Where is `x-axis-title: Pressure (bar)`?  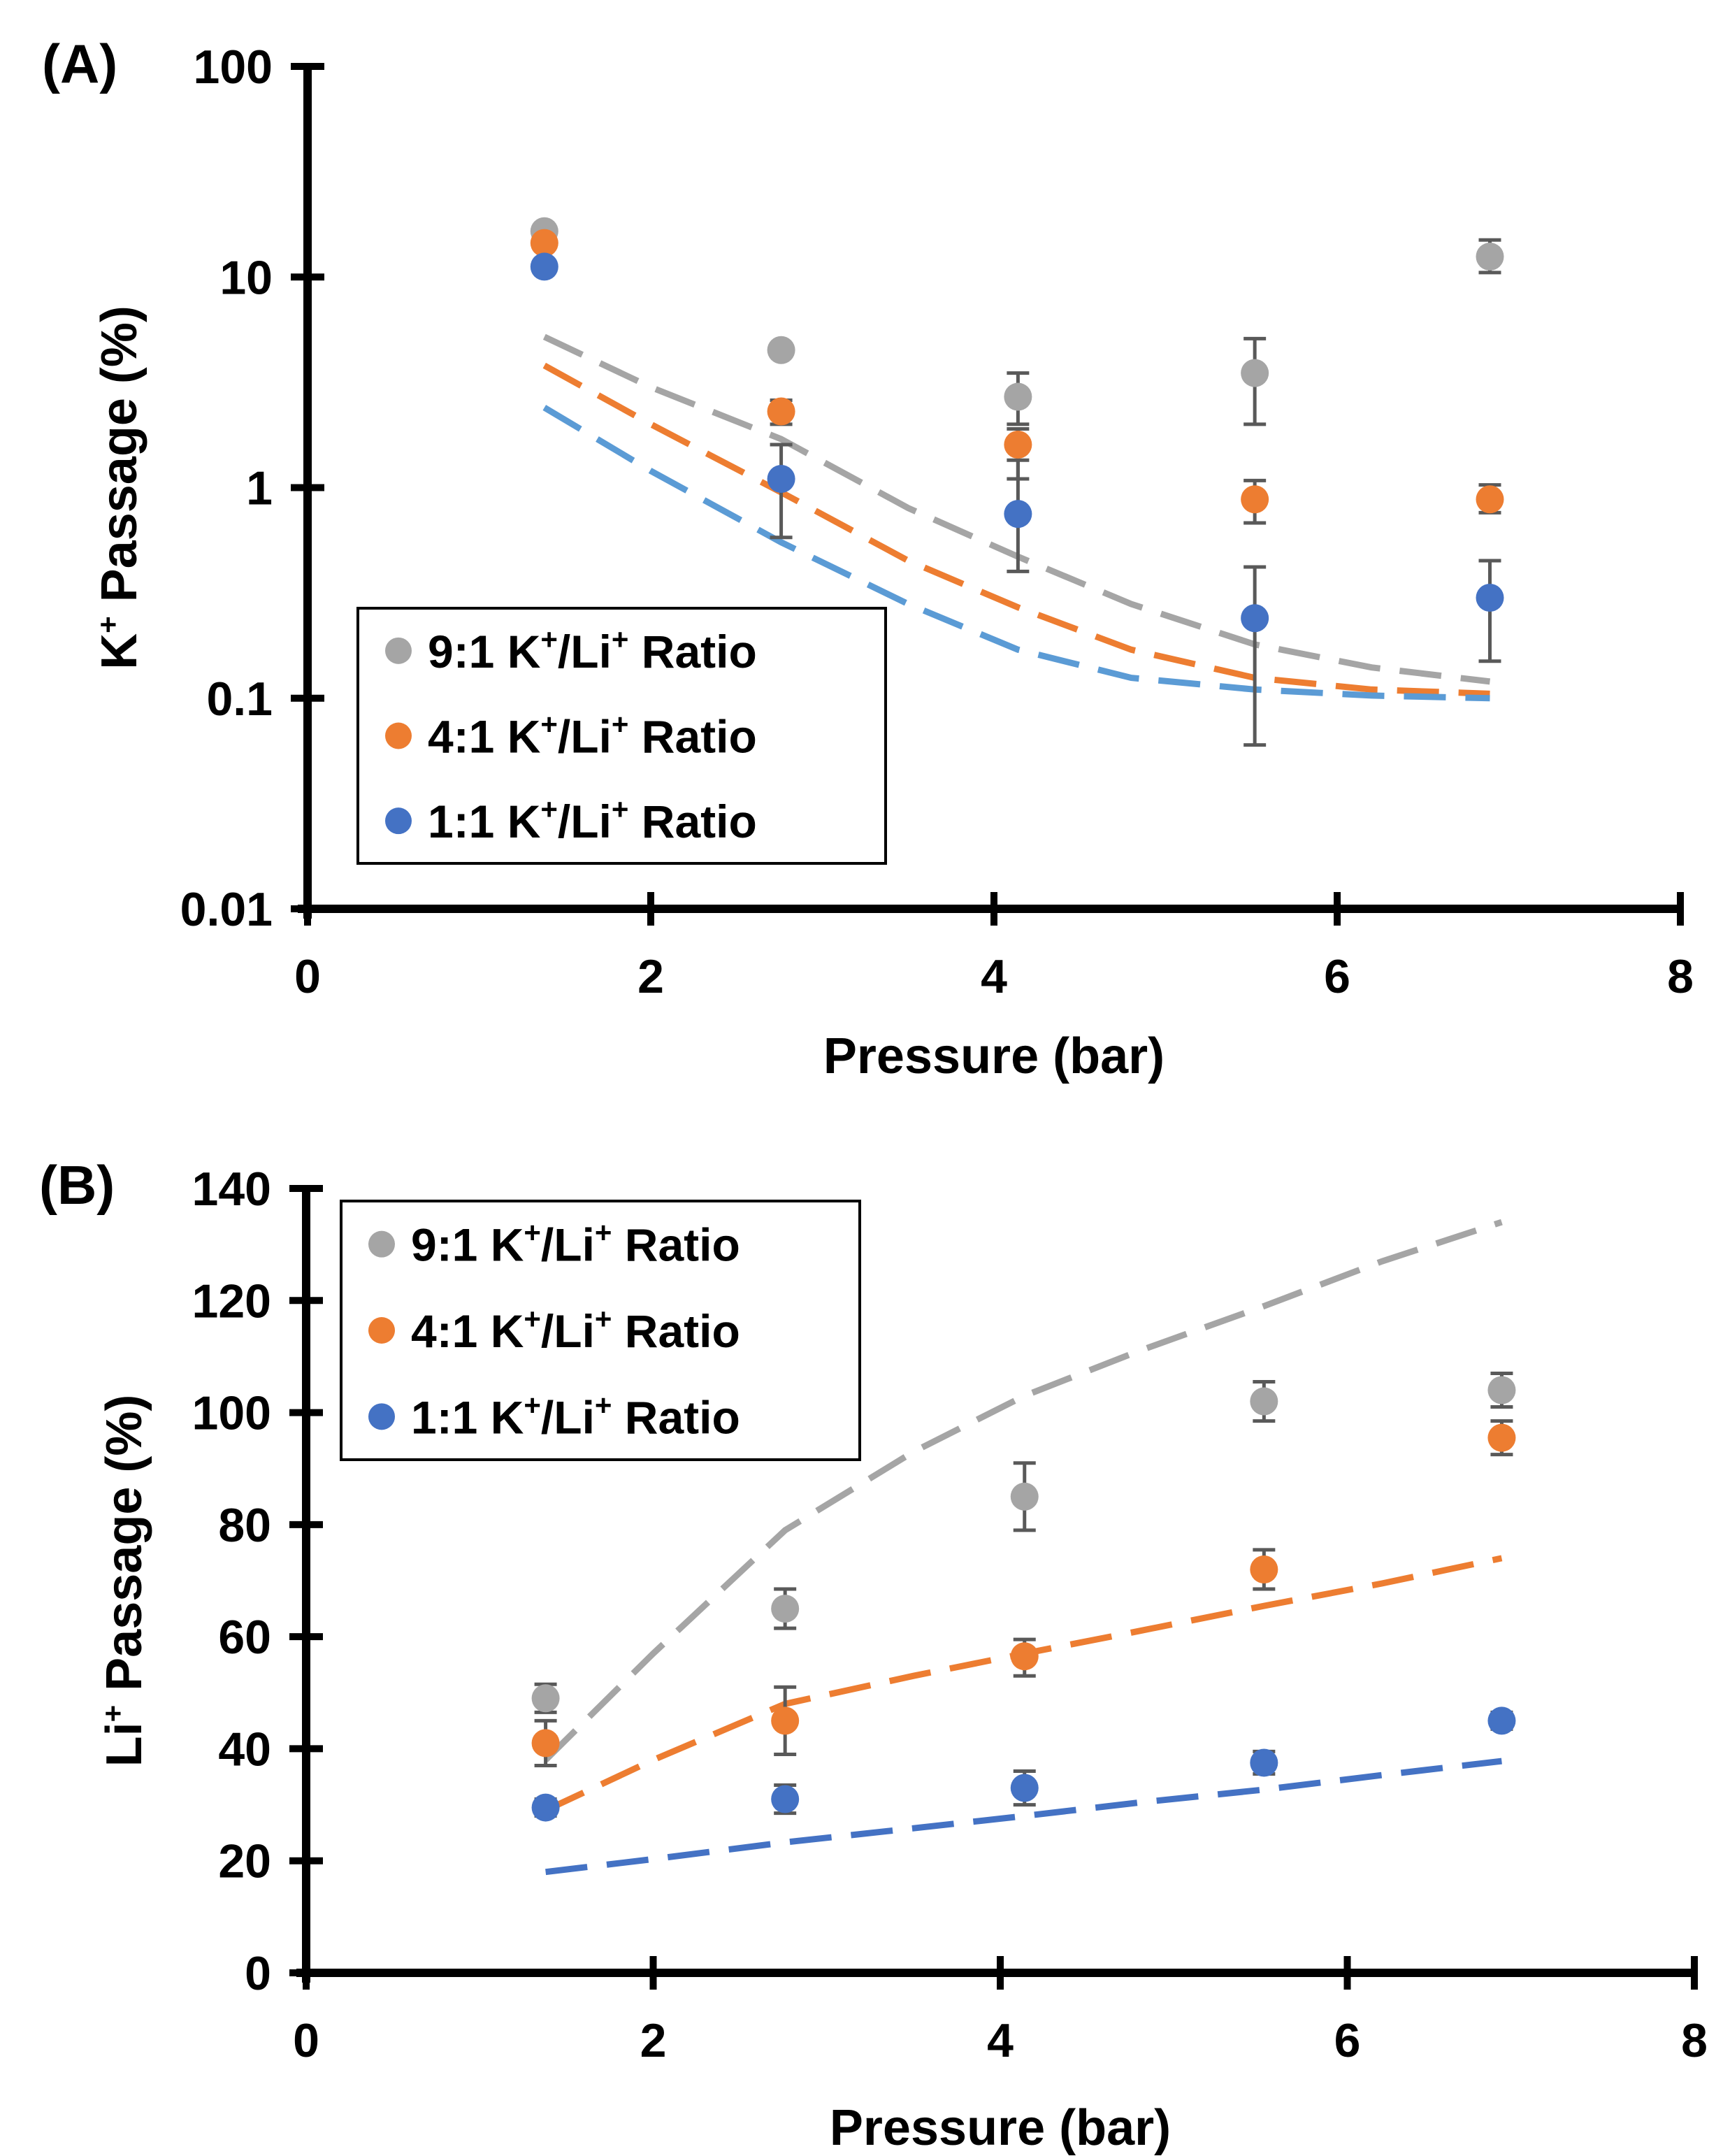 x-axis-title: Pressure (bar) is located at coordinates (1000, 2128).